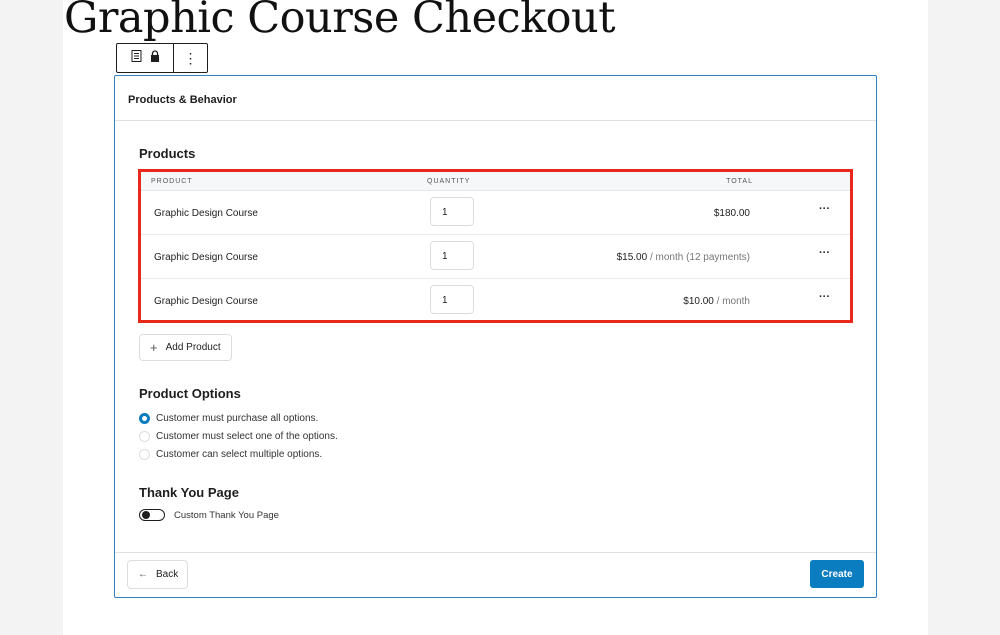 The width and height of the screenshot is (1000, 635). What do you see at coordinates (143, 574) in the screenshot?
I see `arrow-left-icon: ←` at bounding box center [143, 574].